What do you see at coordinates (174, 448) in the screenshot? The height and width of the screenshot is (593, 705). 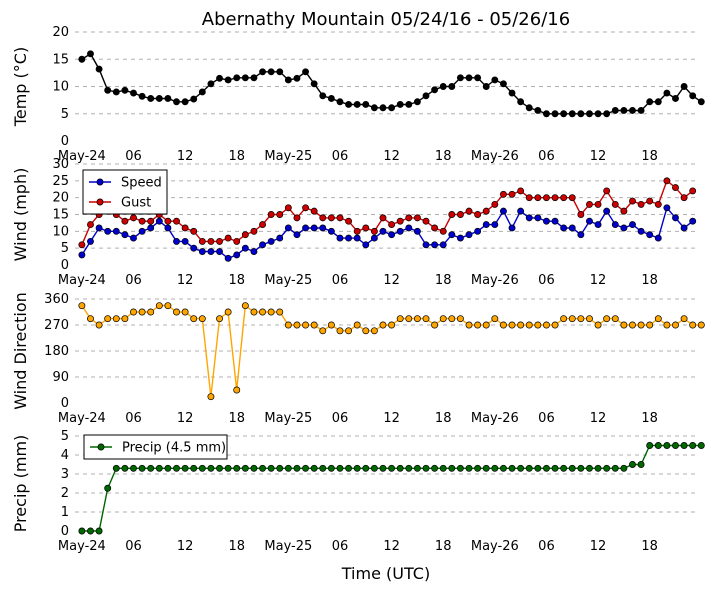 I see `legend-label: Precip (4.5 mm)` at bounding box center [174, 448].